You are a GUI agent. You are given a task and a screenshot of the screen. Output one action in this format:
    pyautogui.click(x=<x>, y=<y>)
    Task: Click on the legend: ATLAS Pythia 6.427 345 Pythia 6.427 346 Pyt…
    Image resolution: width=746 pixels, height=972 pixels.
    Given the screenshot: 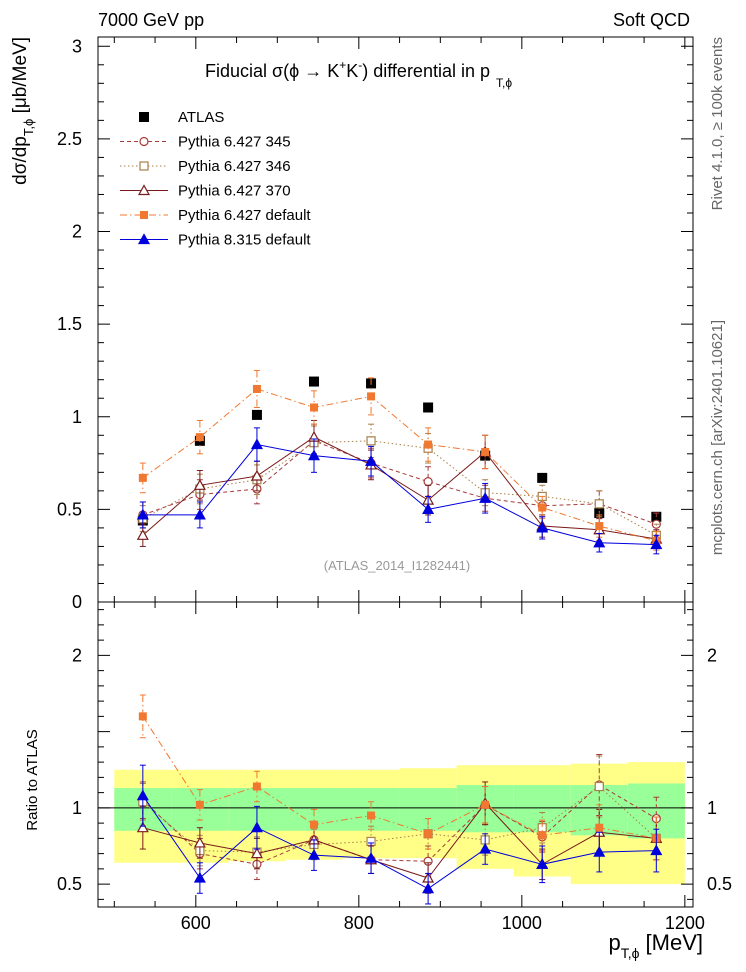 What is the action you would take?
    pyautogui.click(x=215, y=179)
    